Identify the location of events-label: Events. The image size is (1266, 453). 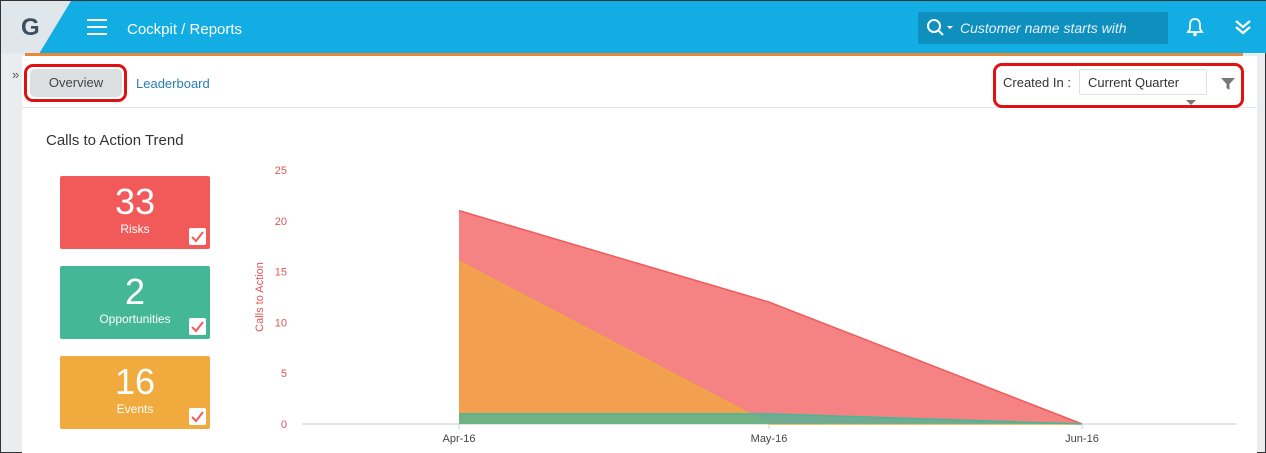
(135, 409).